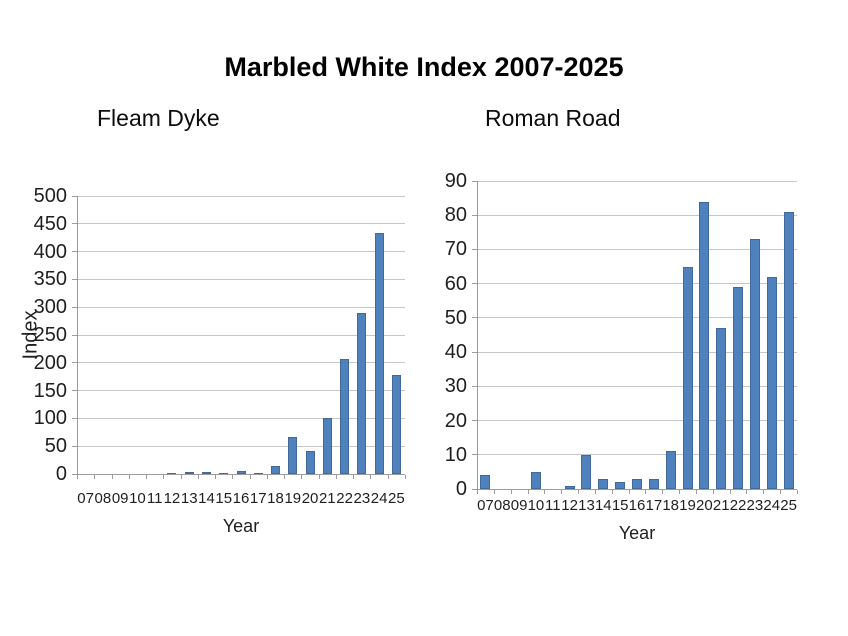 This screenshot has height=636, width=848. What do you see at coordinates (455, 420) in the screenshot?
I see `y-tick-label: 20` at bounding box center [455, 420].